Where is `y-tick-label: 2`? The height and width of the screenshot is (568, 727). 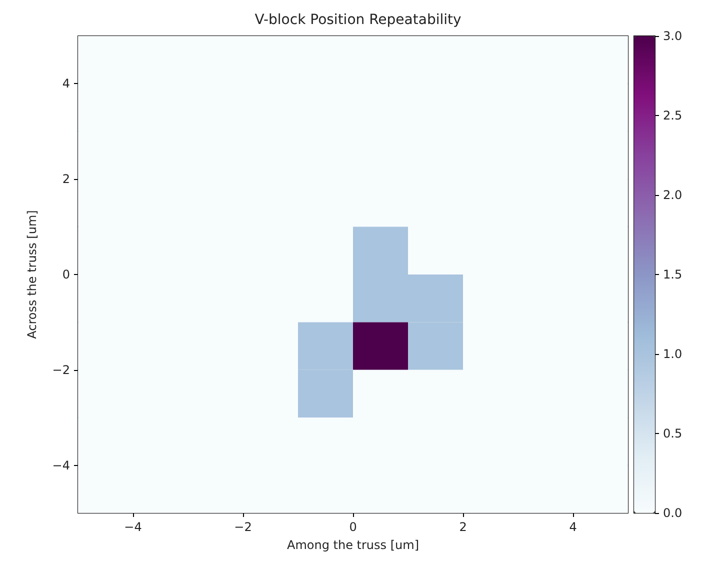 y-tick-label: 2 is located at coordinates (66, 179).